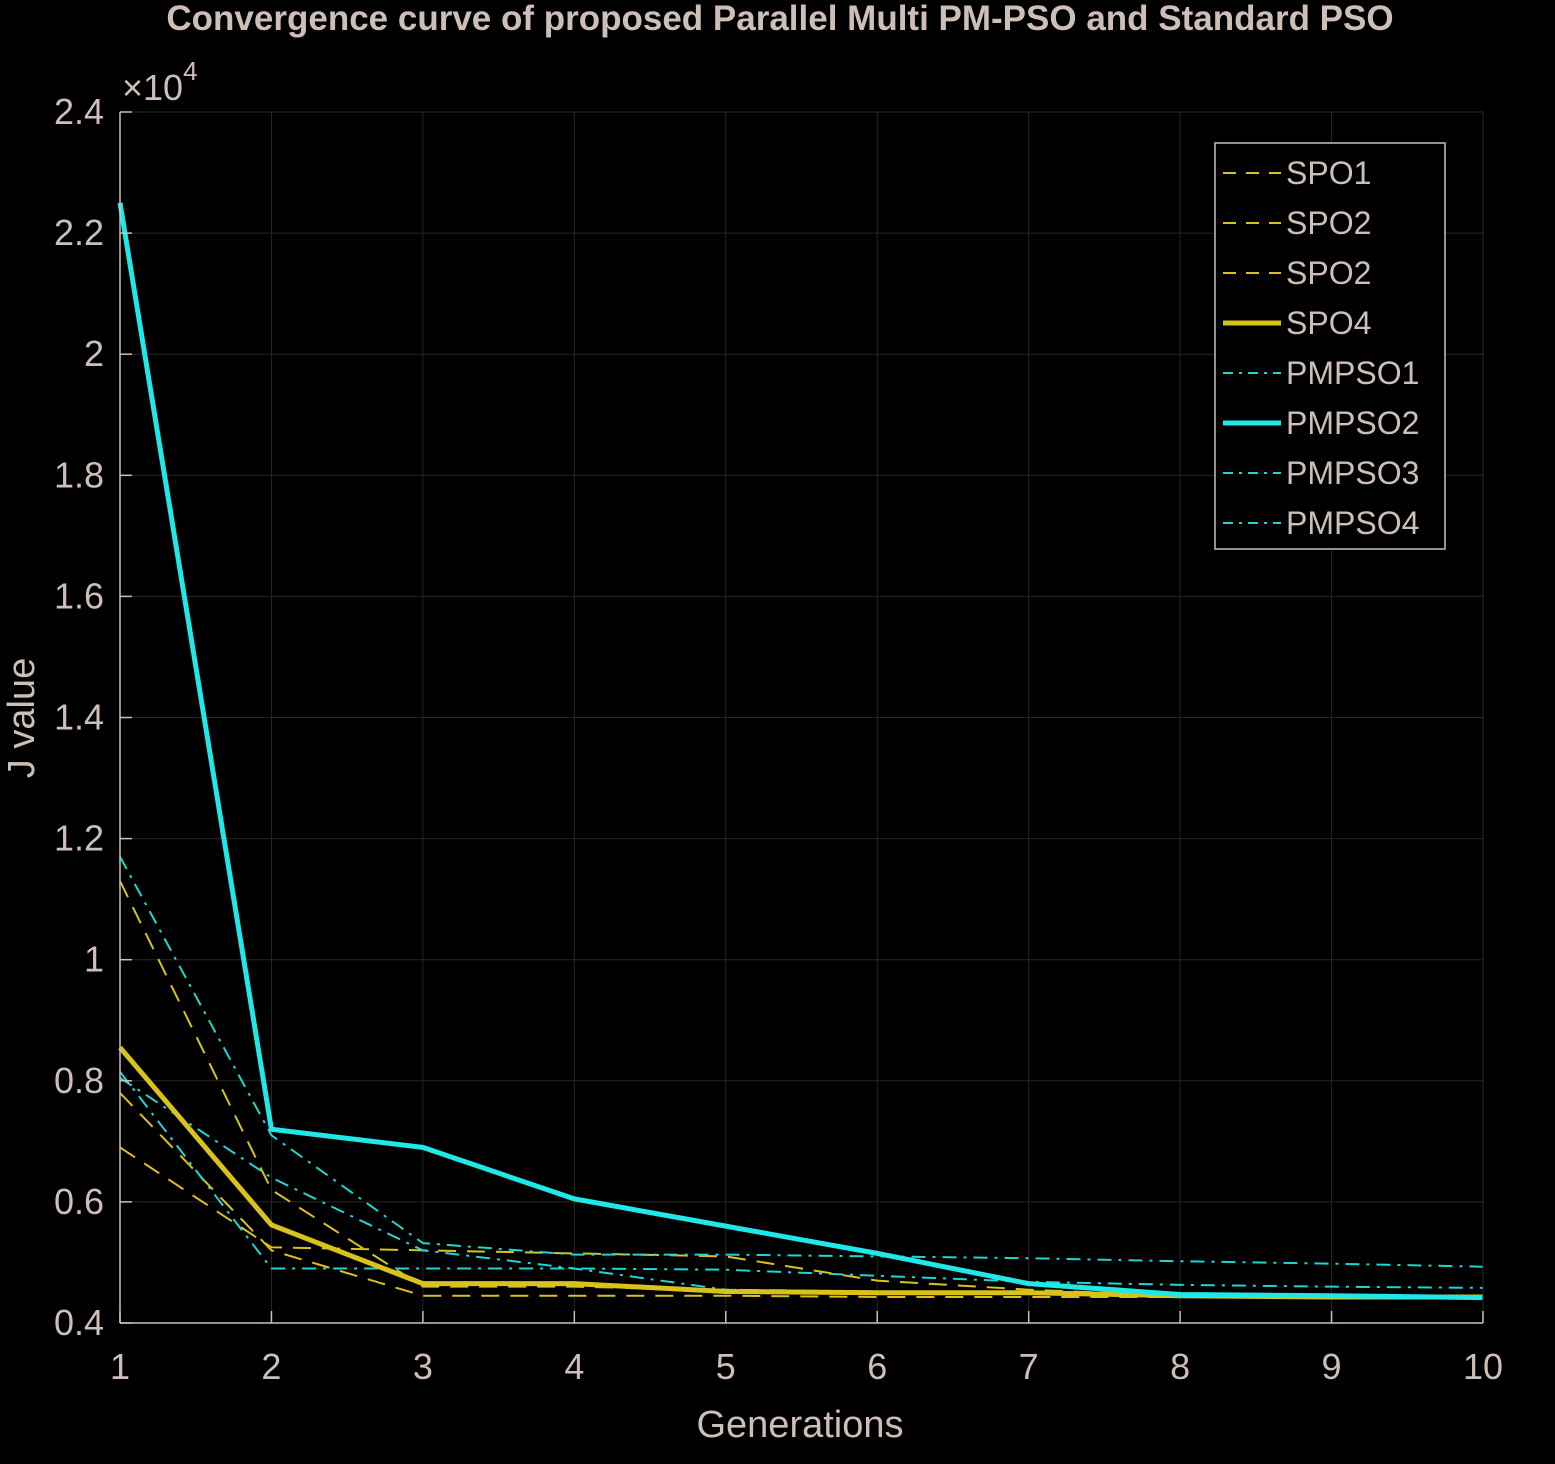 This screenshot has width=1555, height=1464. I want to click on x-ticks: 1 2 3 4 5 6 7 8 9 10, so click(806, 1349).